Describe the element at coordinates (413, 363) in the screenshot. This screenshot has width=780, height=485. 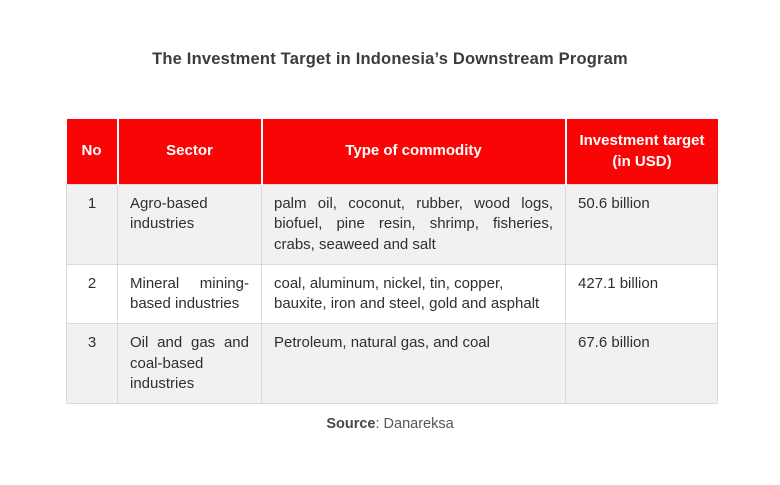
I see `commodity-cell: Petroleum, natural gas, and coal` at that location.